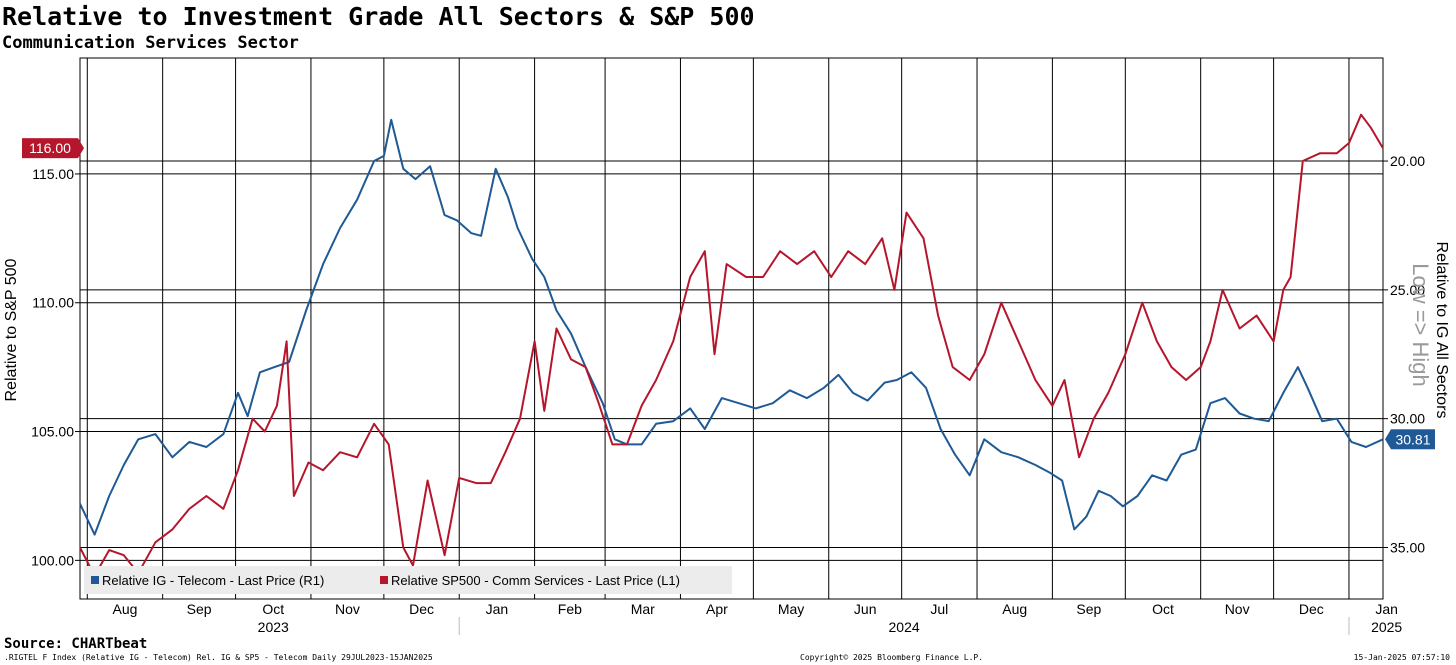 Image resolution: width=1456 pixels, height=665 pixels. What do you see at coordinates (1407, 419) in the screenshot?
I see `right-tick-label: 30.00` at bounding box center [1407, 419].